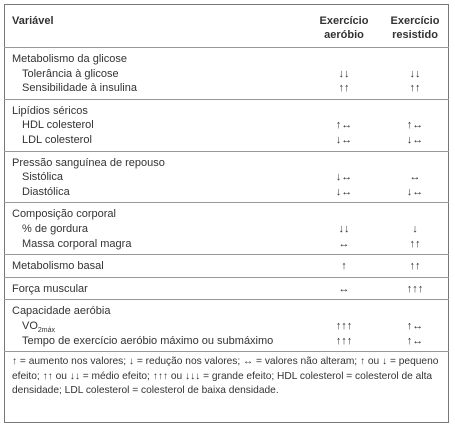 The width and height of the screenshot is (455, 429). I want to click on column-header: Exercício resistido, so click(415, 28).